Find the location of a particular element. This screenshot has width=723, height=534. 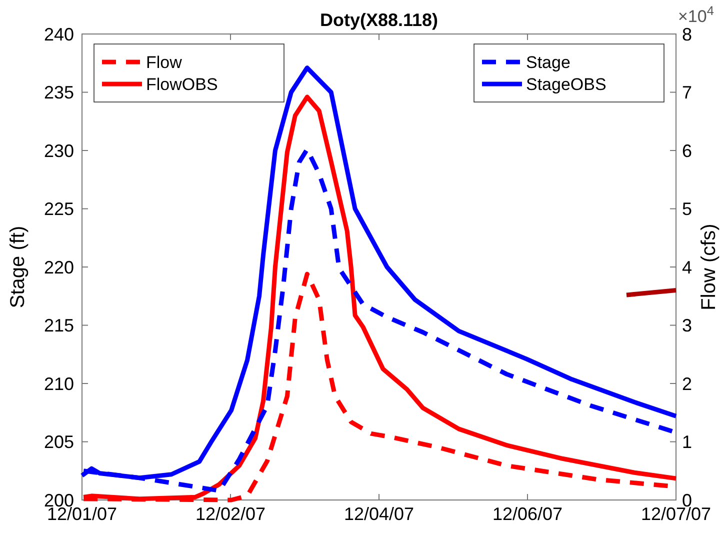

y2-tick-label: 6 is located at coordinates (687, 150).